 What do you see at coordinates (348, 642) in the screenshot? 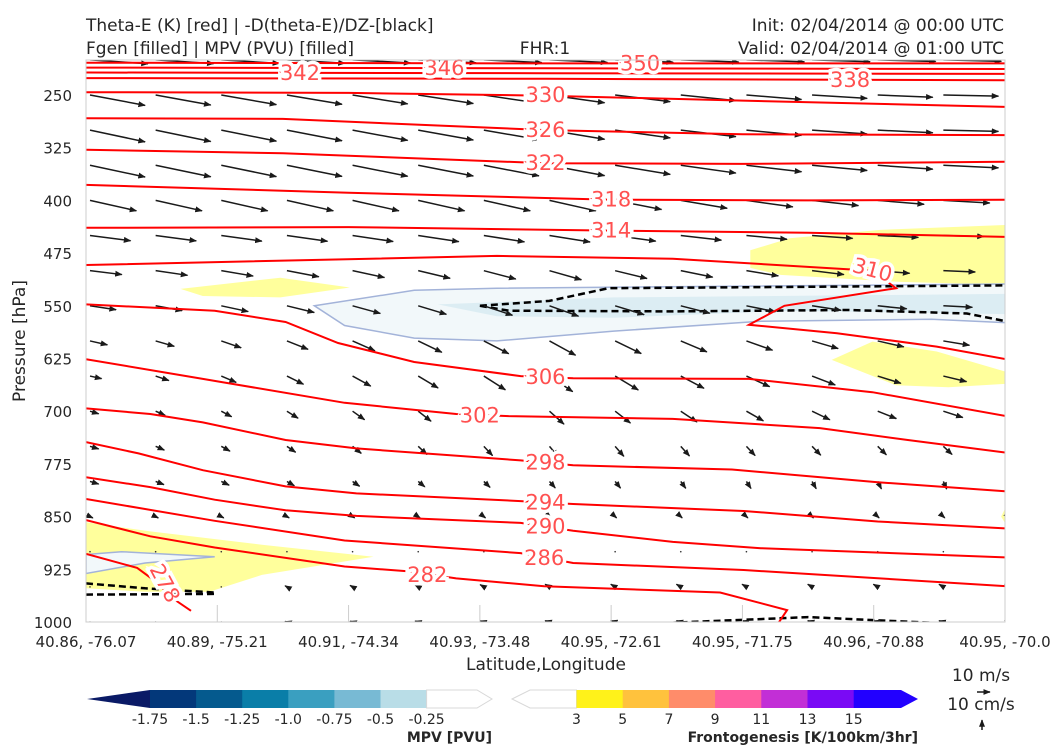
I see `x-tick-label: 40.91, -74.34` at bounding box center [348, 642].